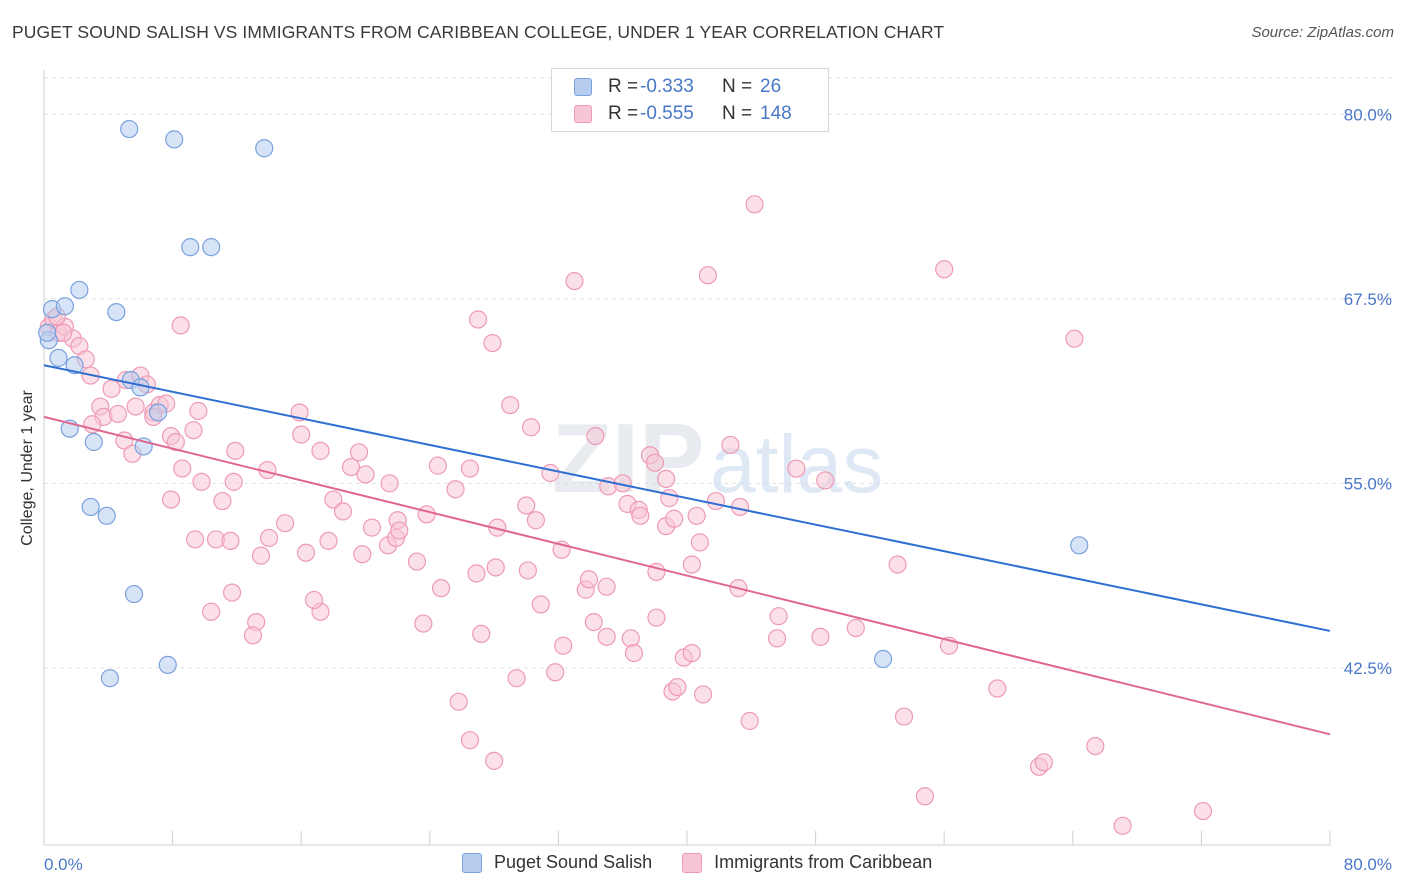  Describe the element at coordinates (667, 113) in the screenshot. I see `legend-r-value: -0.555` at that location.